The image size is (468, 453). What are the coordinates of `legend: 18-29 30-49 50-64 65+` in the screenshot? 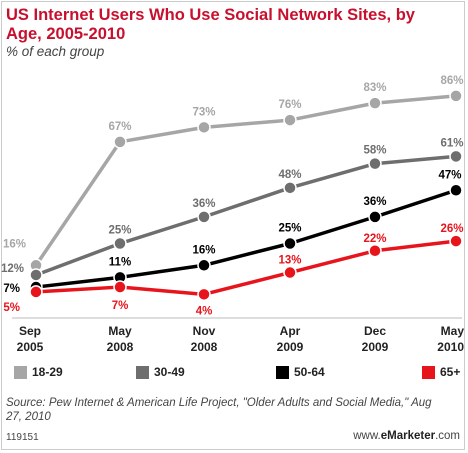 It's located at (235, 374).